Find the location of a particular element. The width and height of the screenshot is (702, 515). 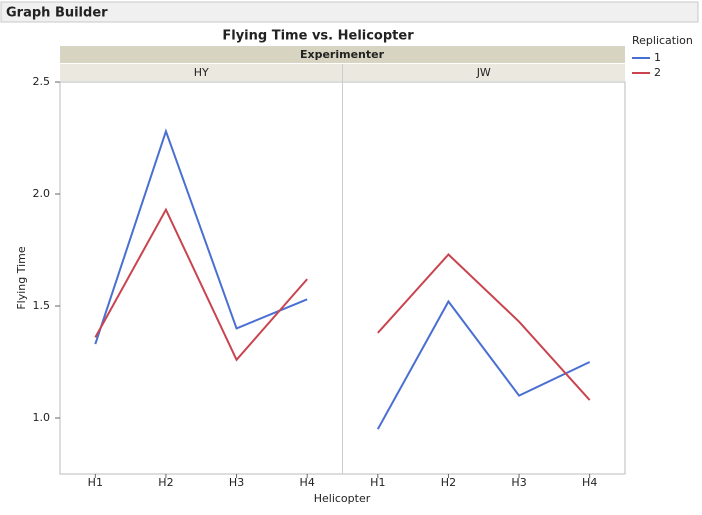

facet-label: Experimenter is located at coordinates (342, 54).